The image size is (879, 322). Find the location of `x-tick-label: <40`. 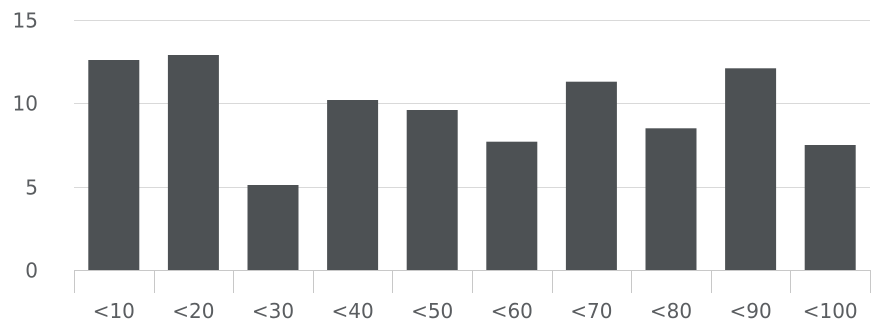

x-tick-label: <40 is located at coordinates (352, 310).